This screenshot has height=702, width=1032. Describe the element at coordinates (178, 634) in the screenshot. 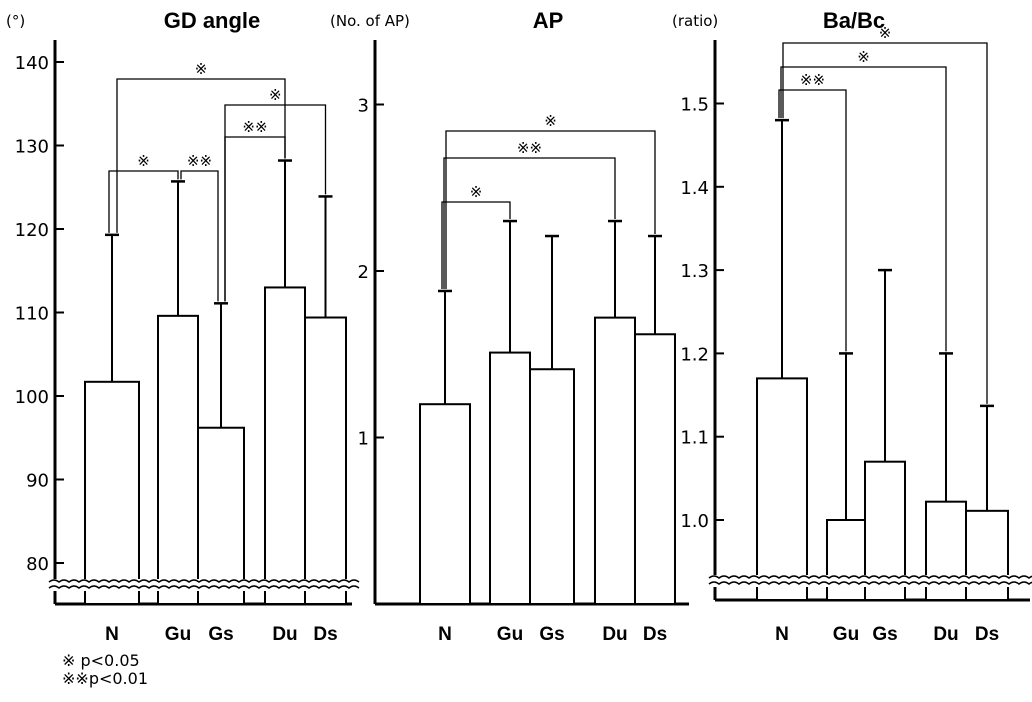

I see `panel1-xtick-label: Gu` at that location.